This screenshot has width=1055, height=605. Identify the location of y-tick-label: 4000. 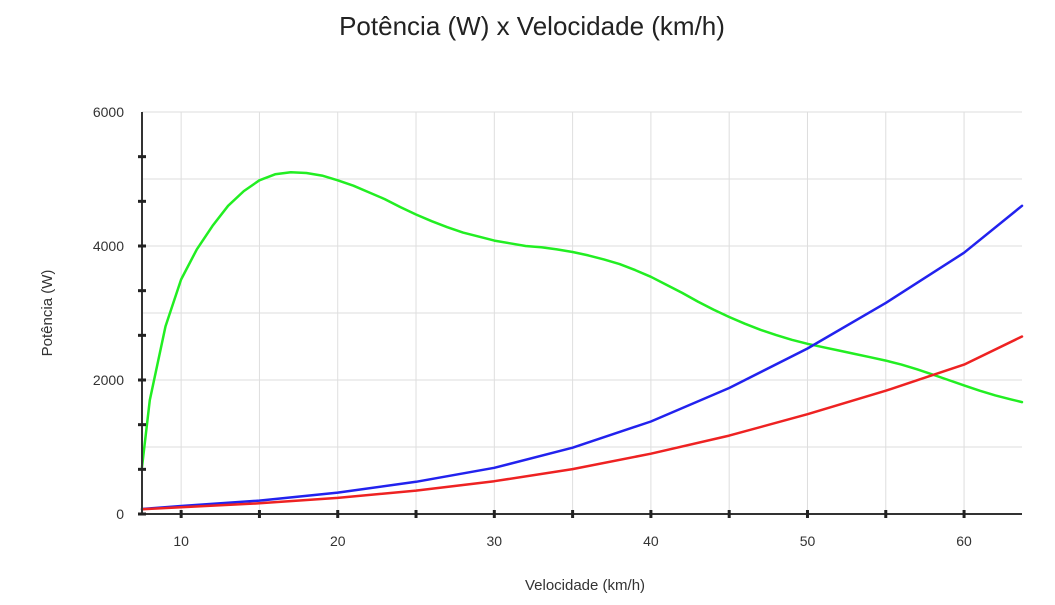
(108, 246).